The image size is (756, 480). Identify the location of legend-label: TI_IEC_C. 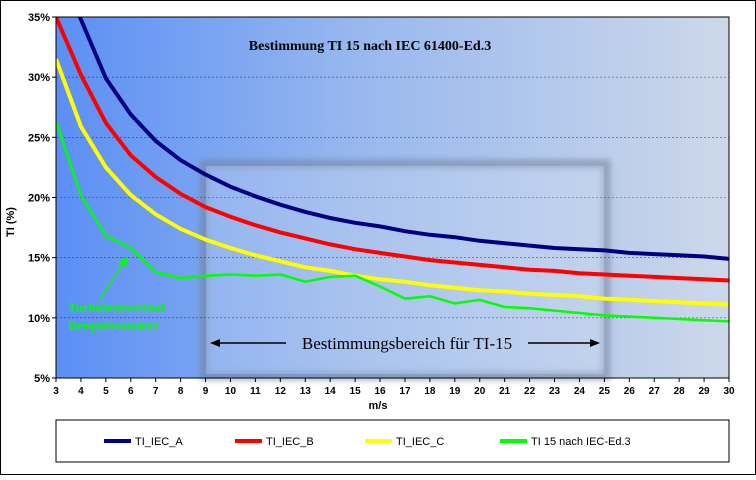
(420, 442).